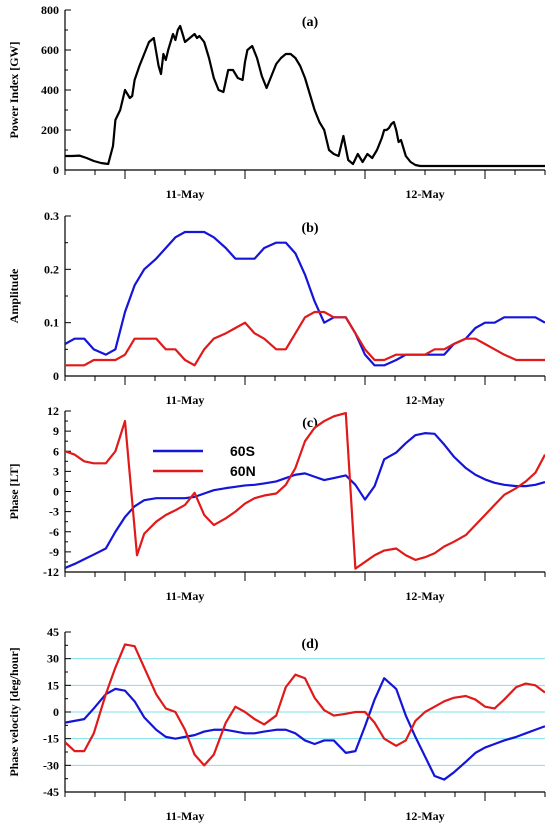 This screenshot has width=550, height=834. Describe the element at coordinates (51, 765) in the screenshot. I see `y-tick-label-d-1: -30` at that location.